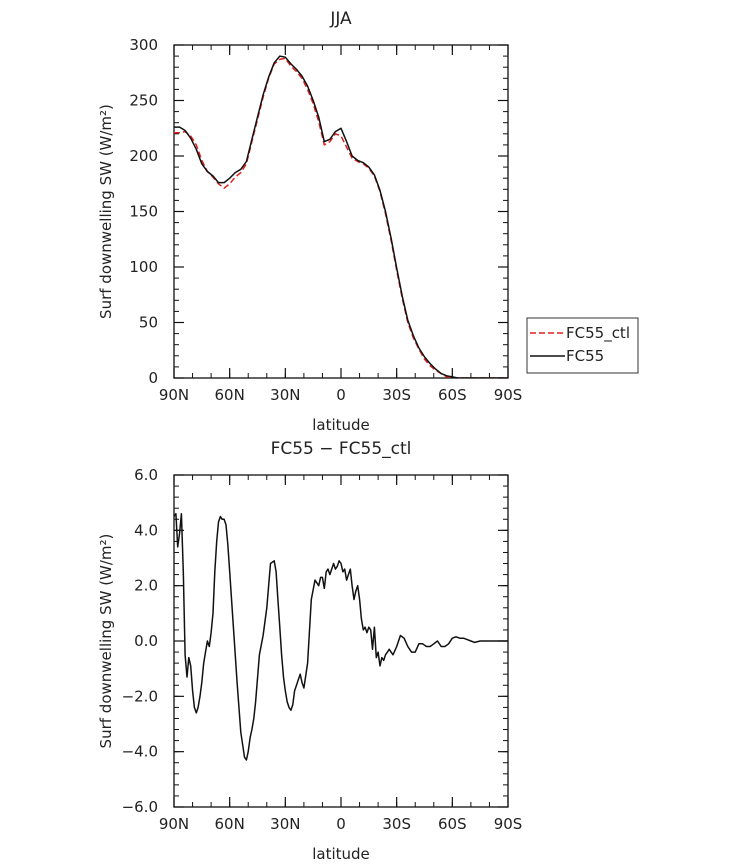 The height and width of the screenshot is (866, 733). Describe the element at coordinates (585, 356) in the screenshot. I see `legend-label: FC55` at that location.